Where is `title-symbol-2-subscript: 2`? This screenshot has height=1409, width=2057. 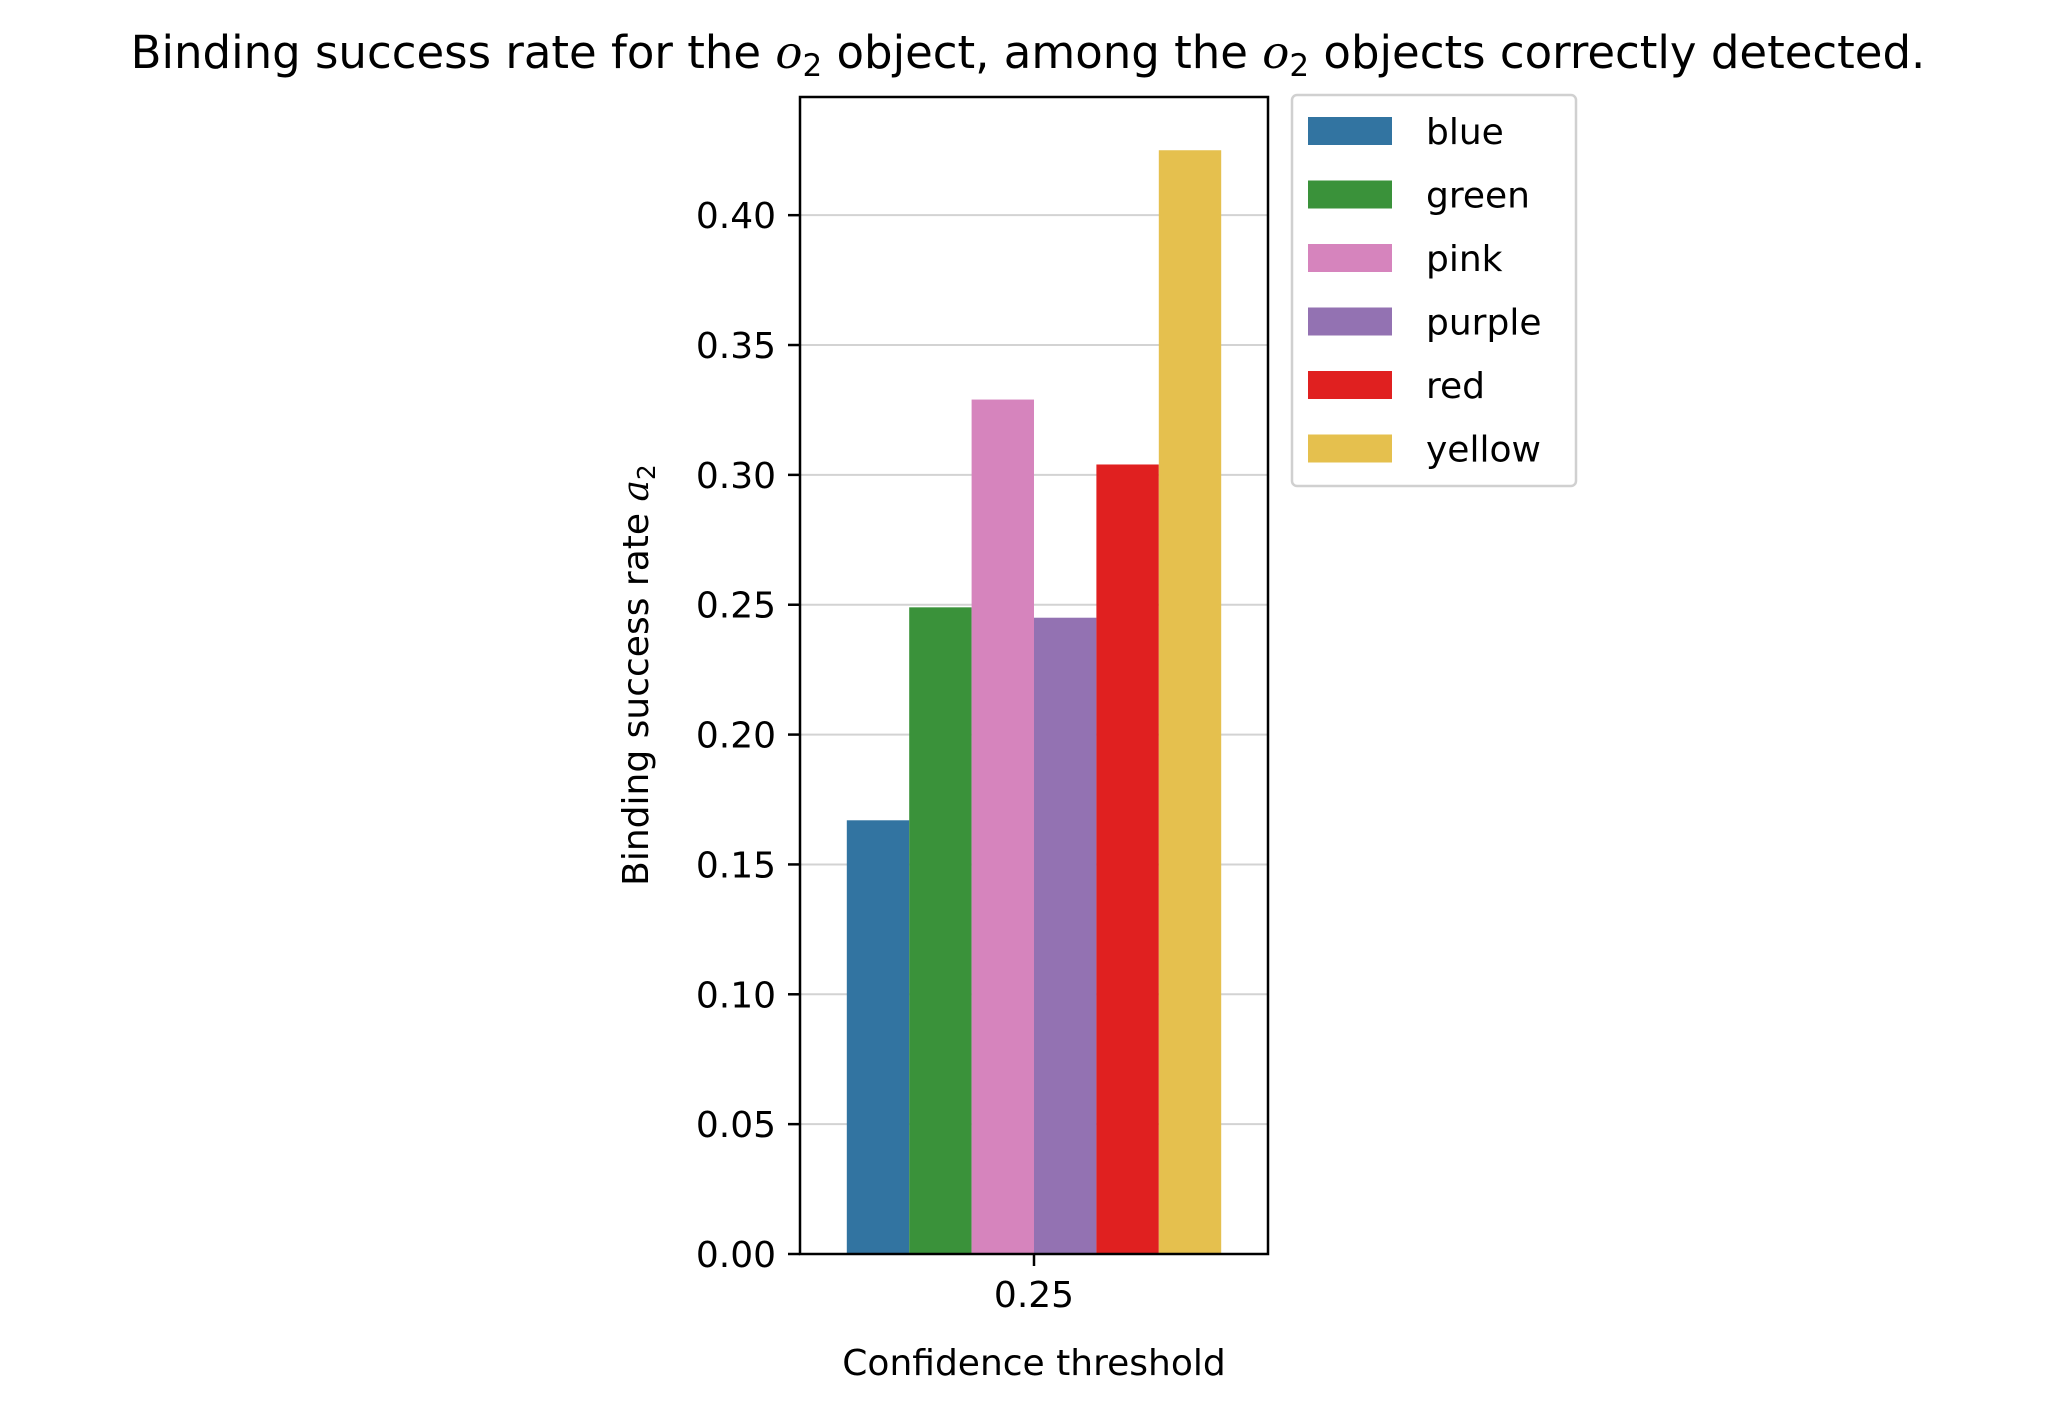
title-symbol-2-subscript: 2 is located at coordinates (1299, 66).